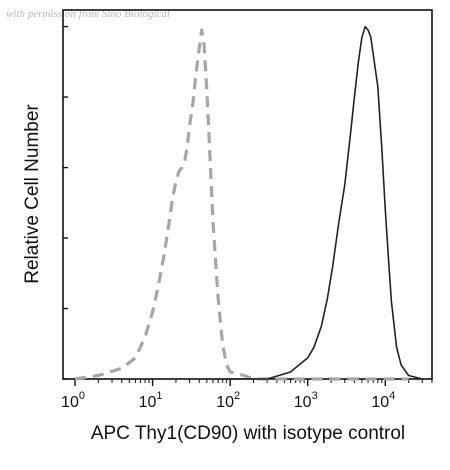 This screenshot has width=450, height=470. What do you see at coordinates (237, 396) in the screenshot?
I see `x-tick-exponent: 2` at bounding box center [237, 396].